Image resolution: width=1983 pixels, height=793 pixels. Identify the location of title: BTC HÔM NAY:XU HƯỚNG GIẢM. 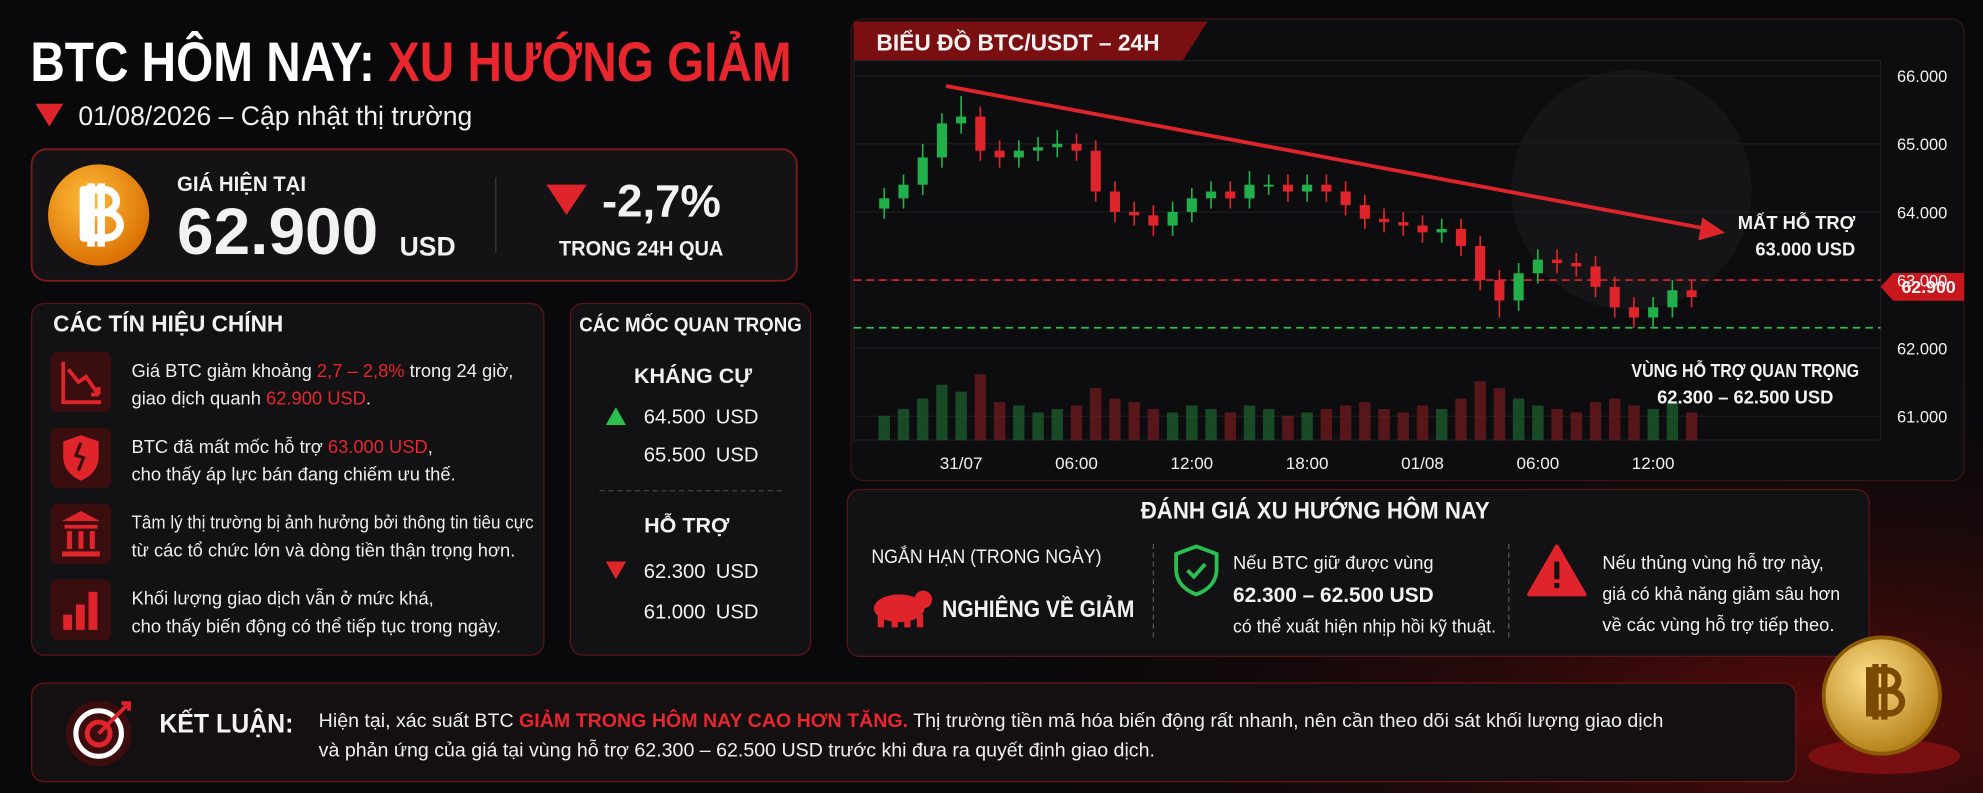
(410, 62).